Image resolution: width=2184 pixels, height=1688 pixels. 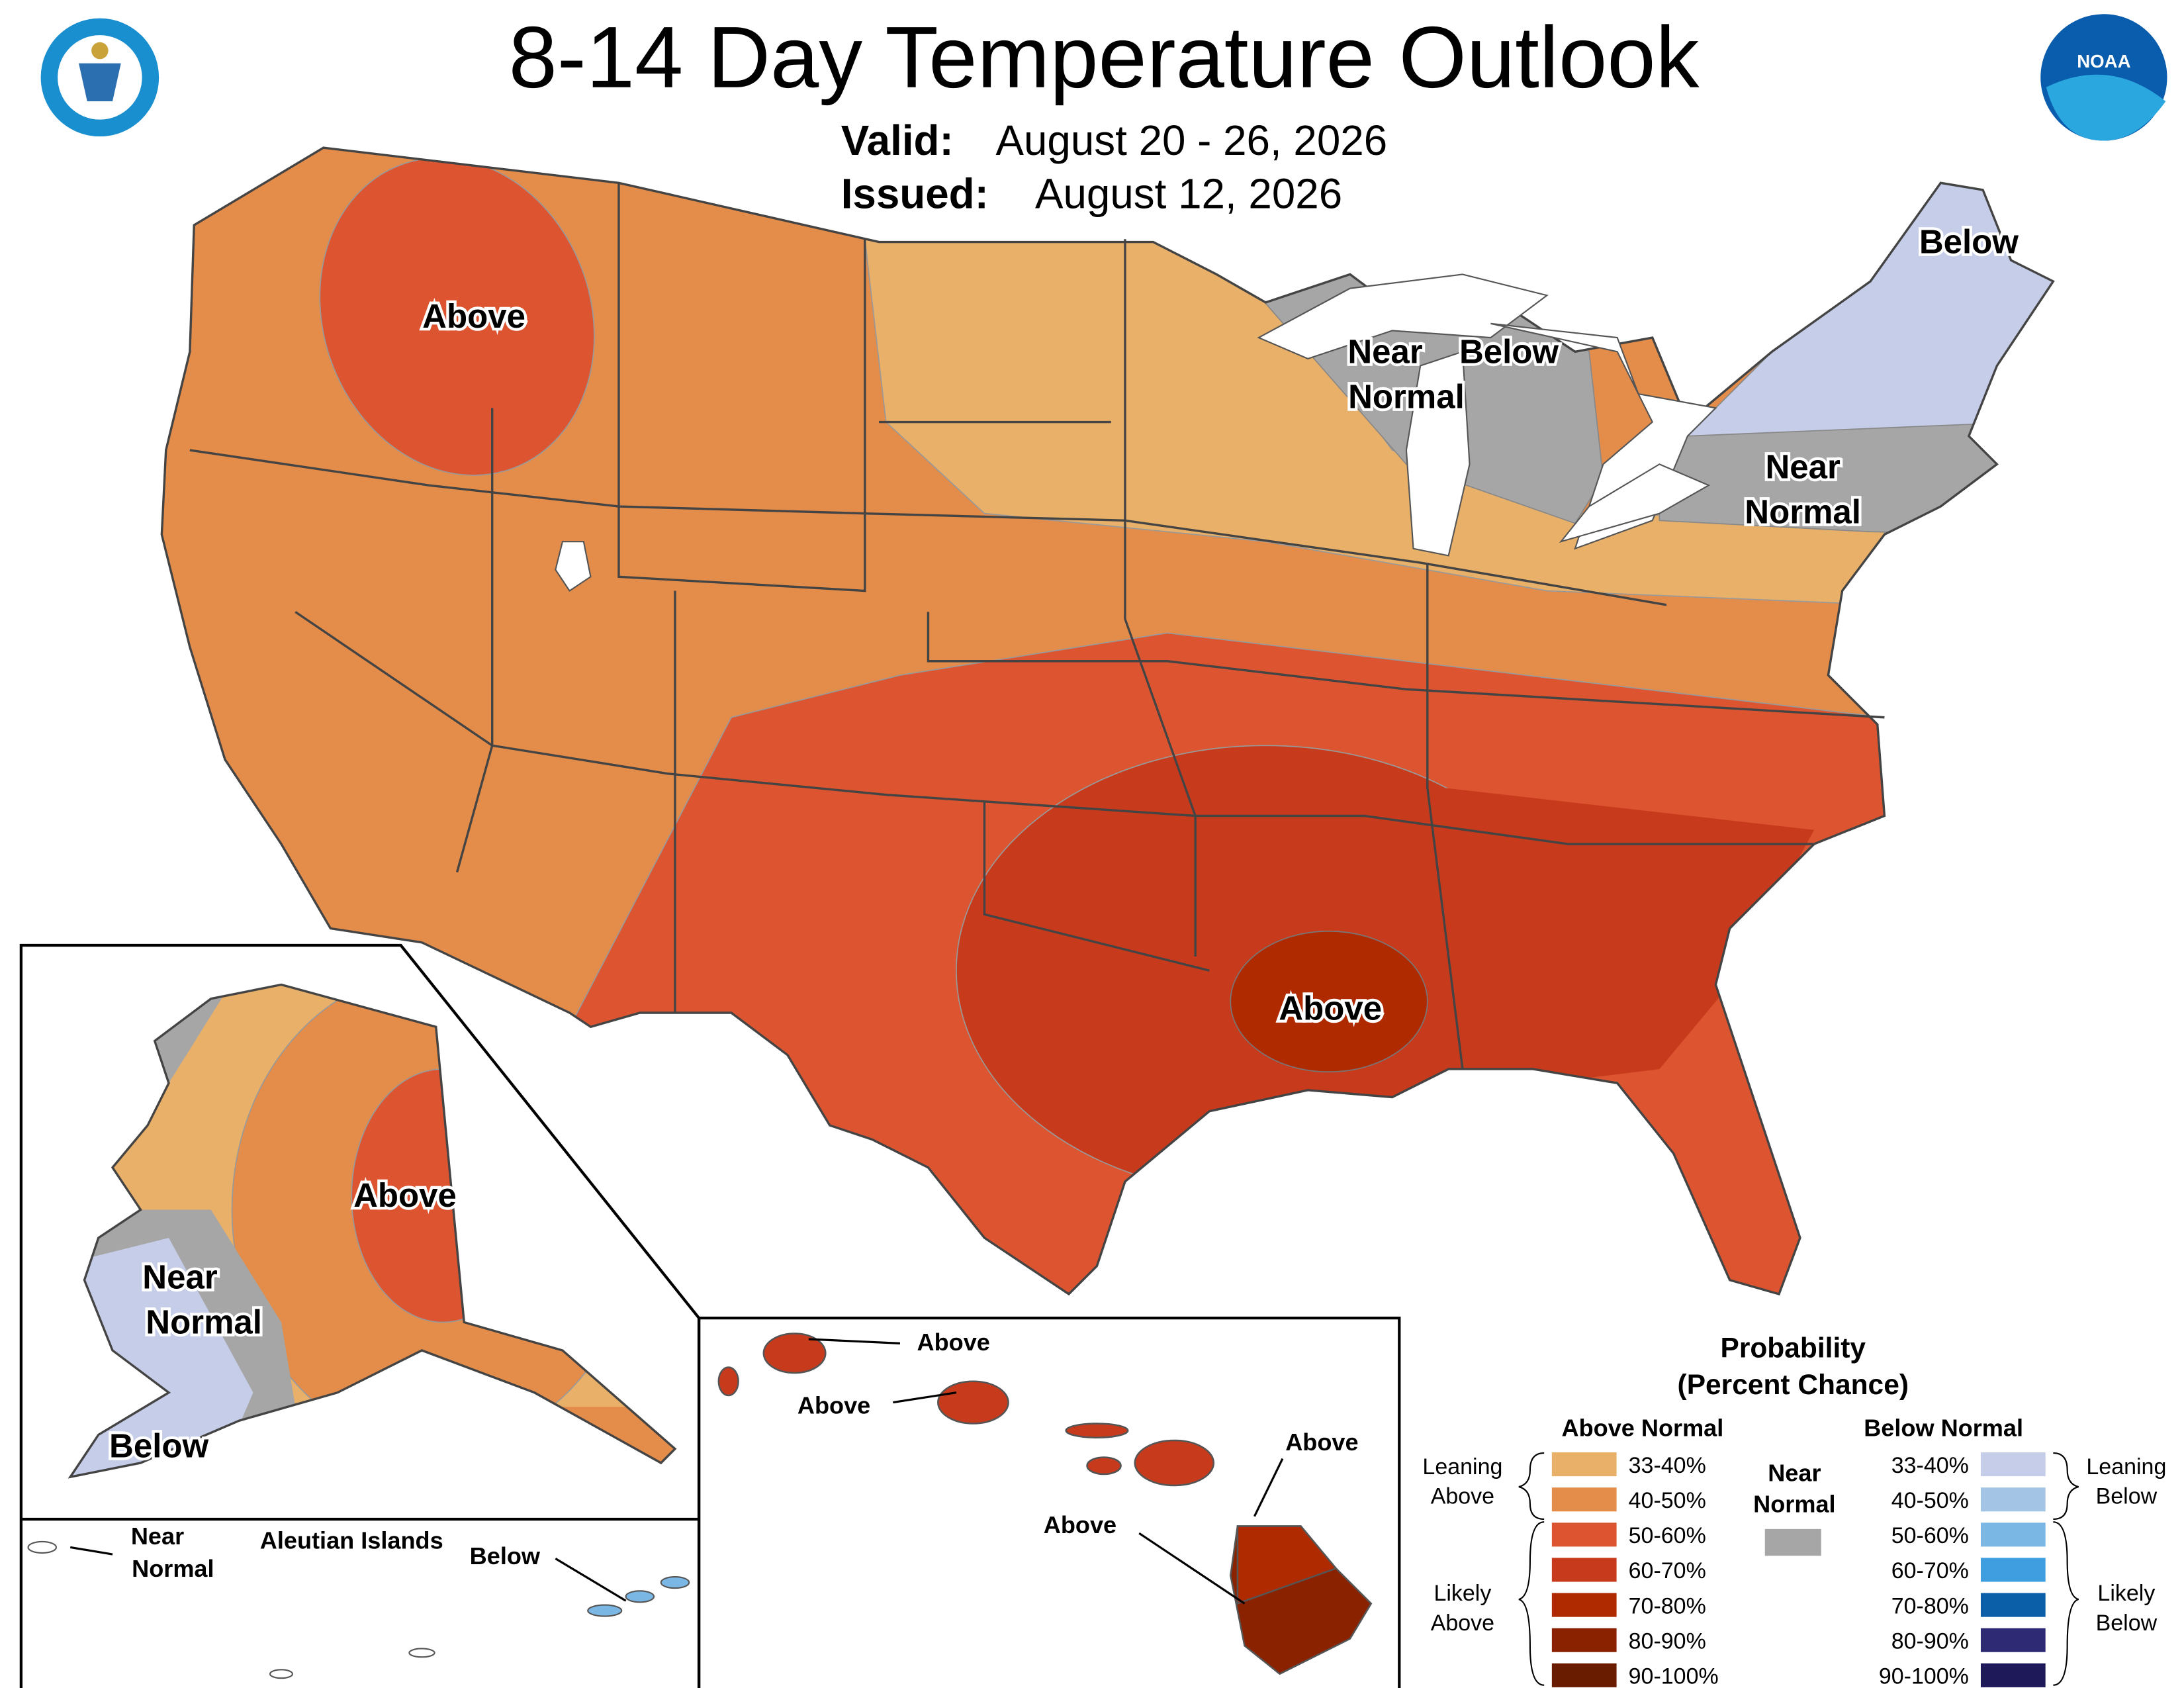 What do you see at coordinates (1793, 1348) in the screenshot?
I see `legend-title: Probability` at bounding box center [1793, 1348].